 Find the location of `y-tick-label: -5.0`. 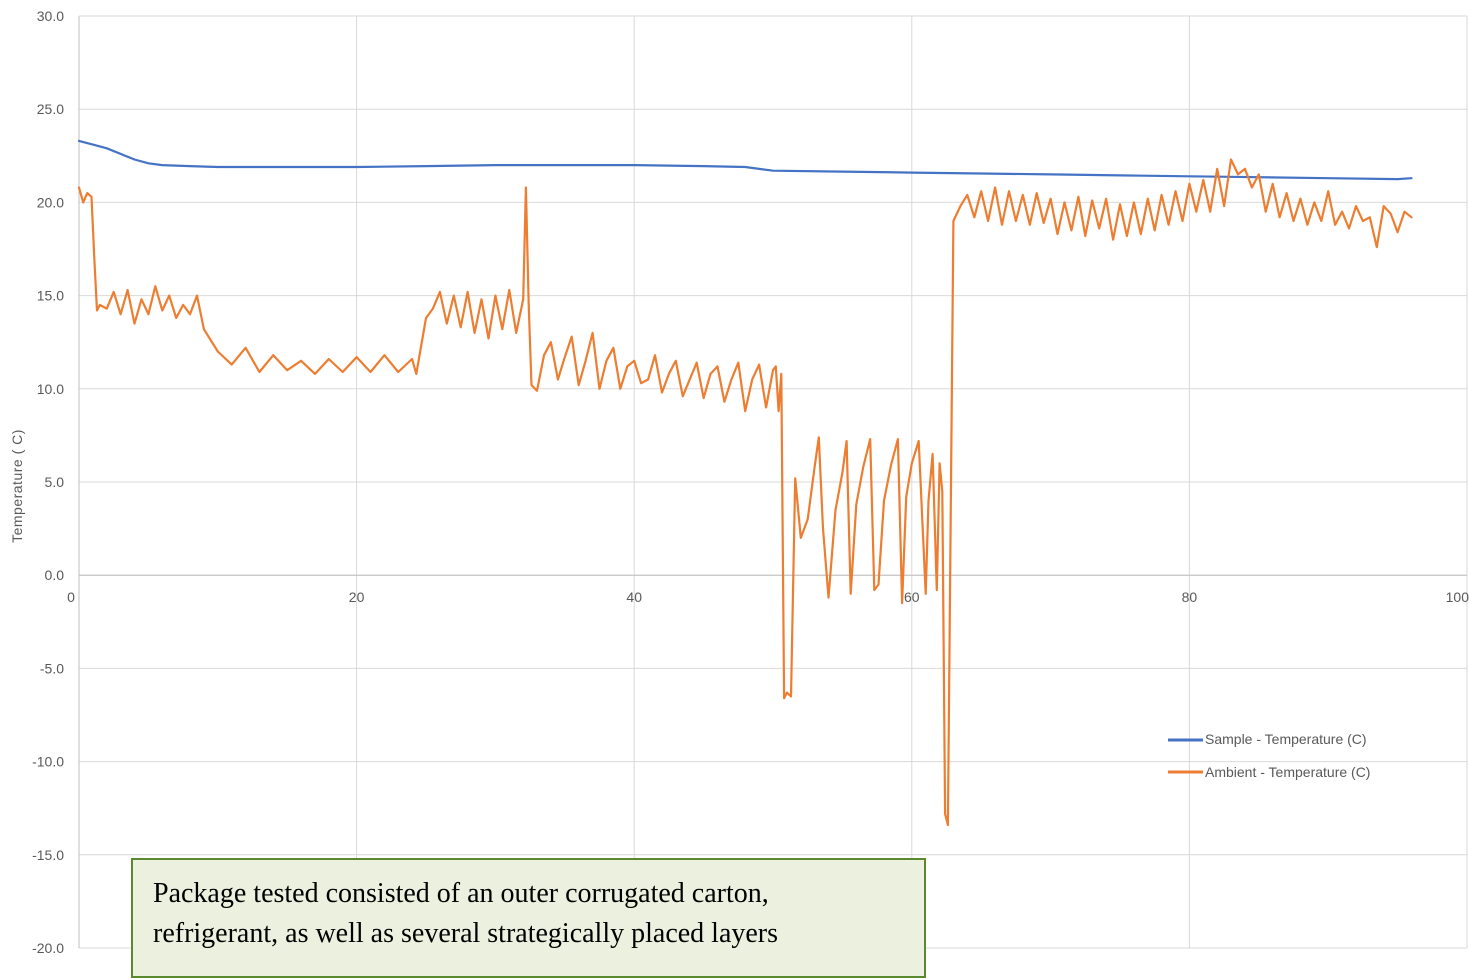

y-tick-label: -5.0 is located at coordinates (52, 668).